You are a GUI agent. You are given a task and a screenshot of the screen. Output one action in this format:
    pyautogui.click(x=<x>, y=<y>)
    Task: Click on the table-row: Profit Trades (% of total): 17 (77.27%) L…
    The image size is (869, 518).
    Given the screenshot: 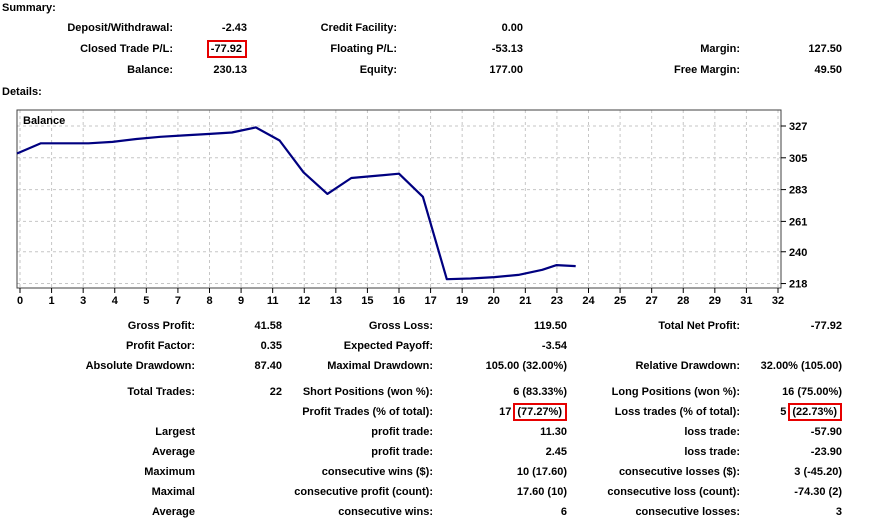 What is the action you would take?
    pyautogui.click(x=421, y=412)
    